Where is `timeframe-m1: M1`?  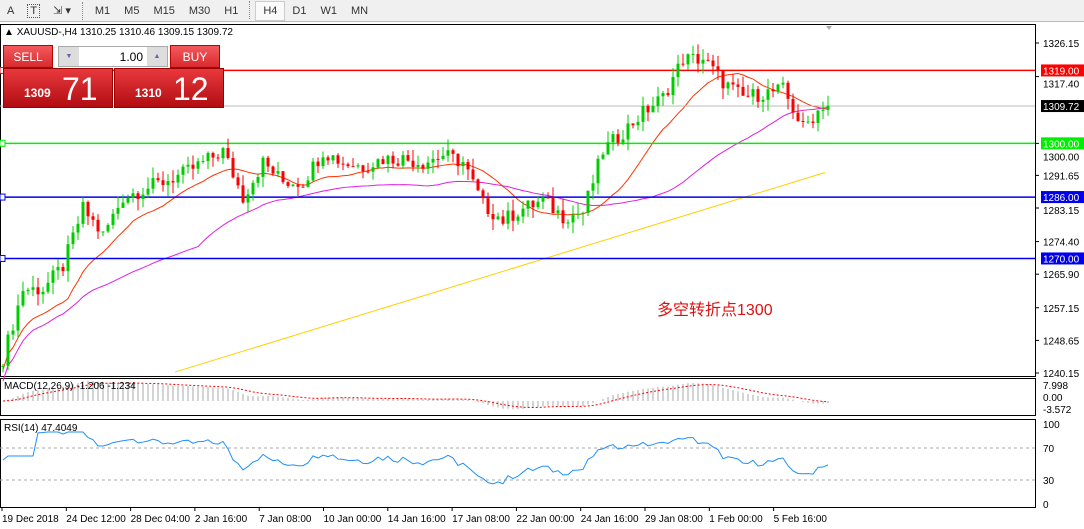
timeframe-m1: M1 is located at coordinates (102, 10).